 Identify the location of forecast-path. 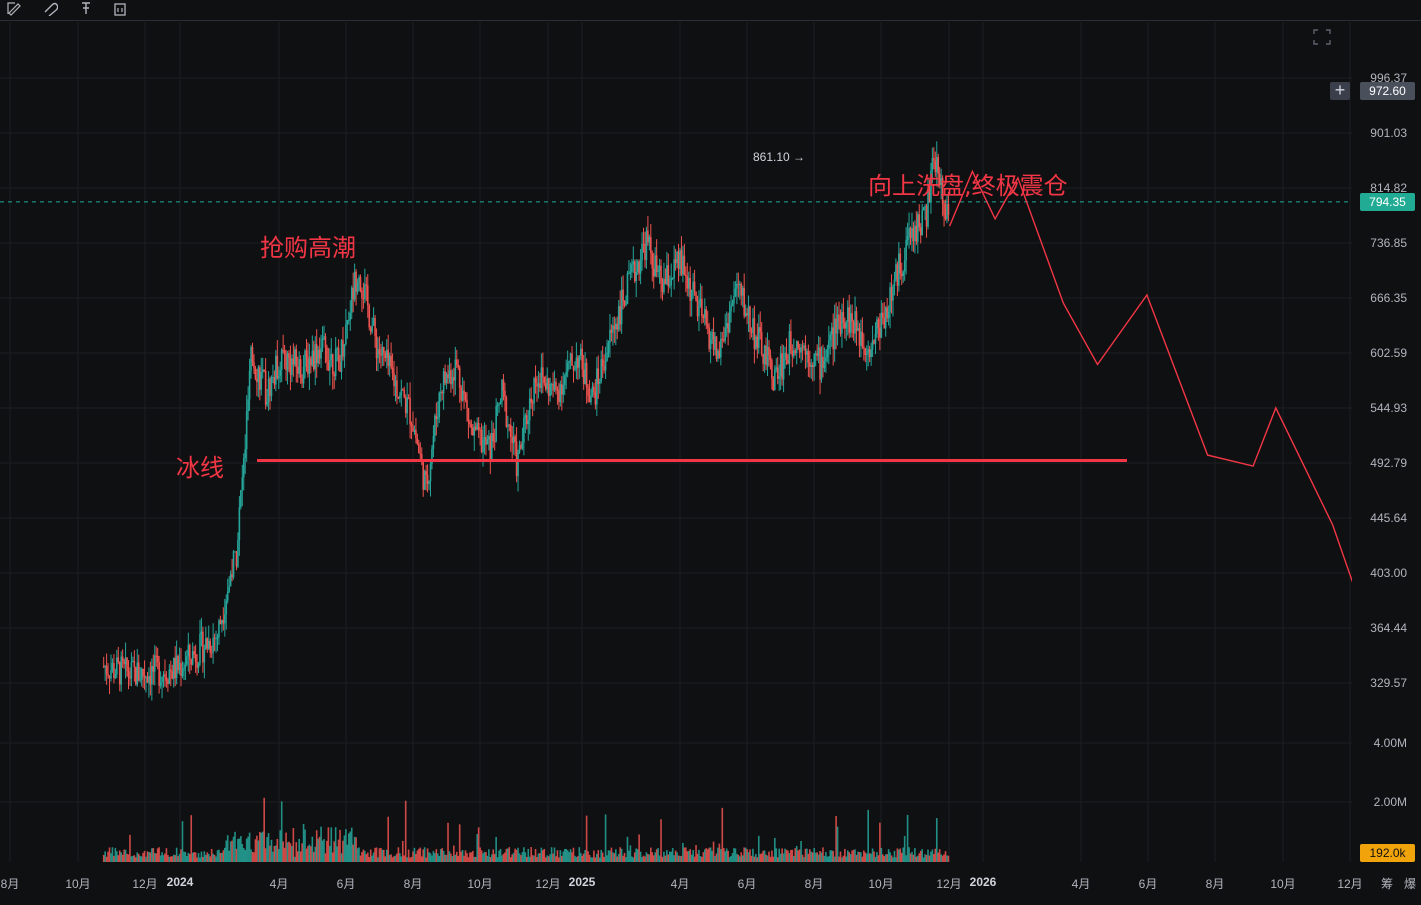
(1150, 376).